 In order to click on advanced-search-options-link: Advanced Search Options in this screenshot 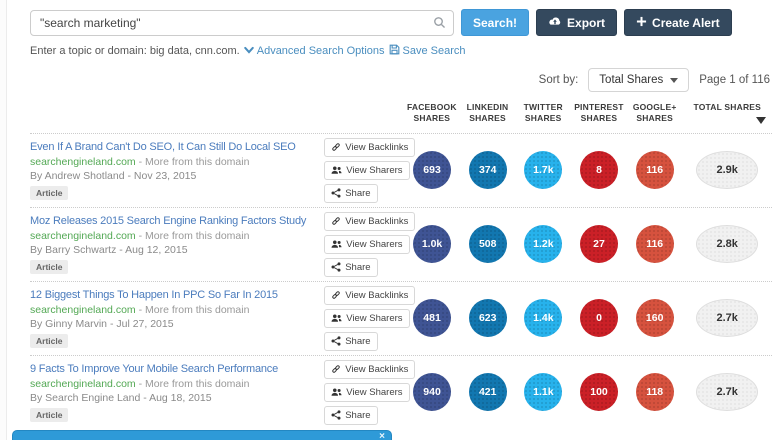, I will do `click(314, 51)`.